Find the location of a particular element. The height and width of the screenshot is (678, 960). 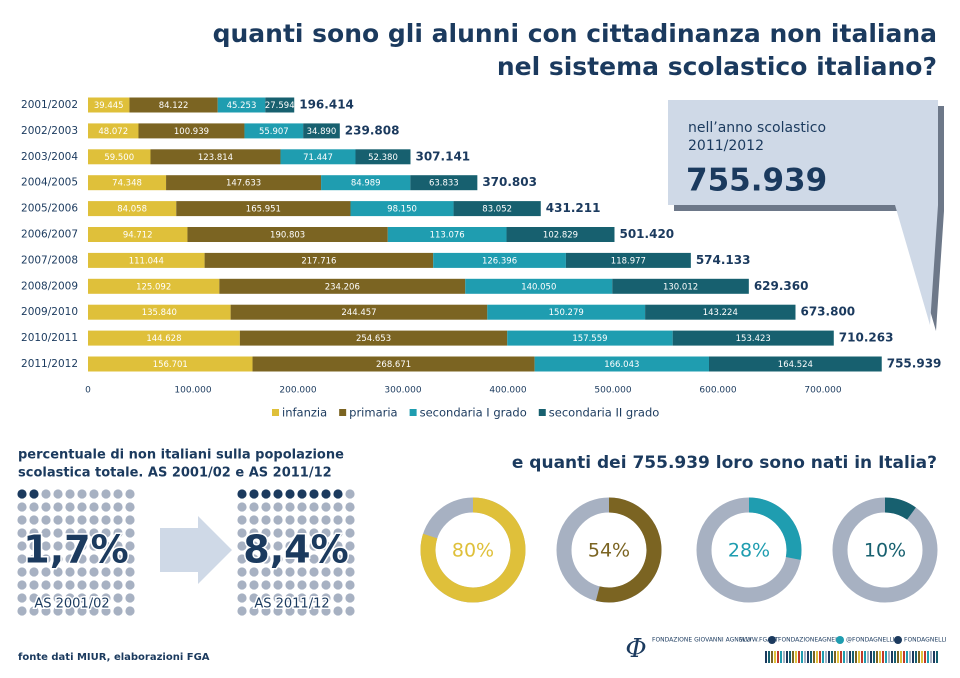

total-label: 501.420 is located at coordinates (646, 234).